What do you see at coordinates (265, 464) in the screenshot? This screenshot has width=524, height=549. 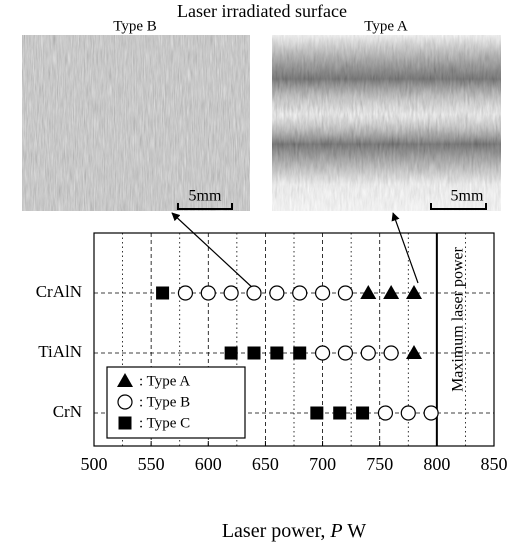 I see `x-tick-label: 650` at bounding box center [265, 464].